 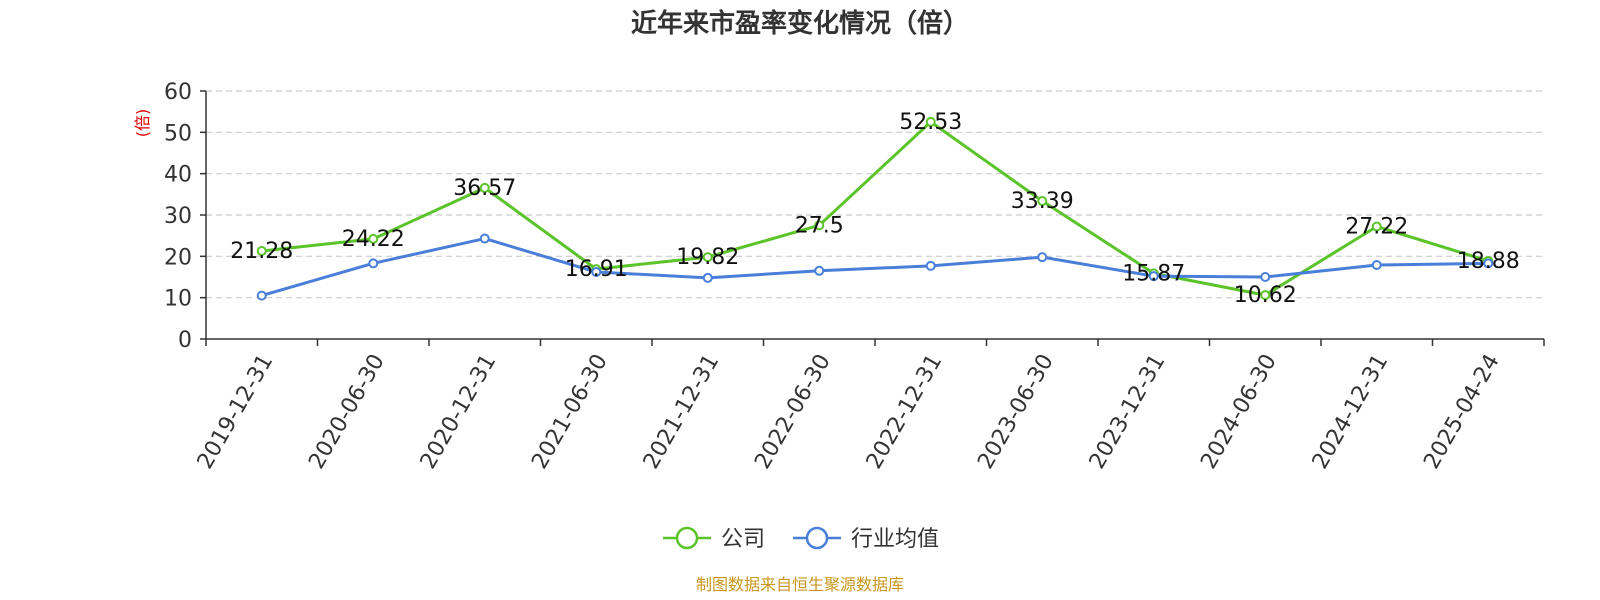 I want to click on legend-item: 公司, so click(x=714, y=539).